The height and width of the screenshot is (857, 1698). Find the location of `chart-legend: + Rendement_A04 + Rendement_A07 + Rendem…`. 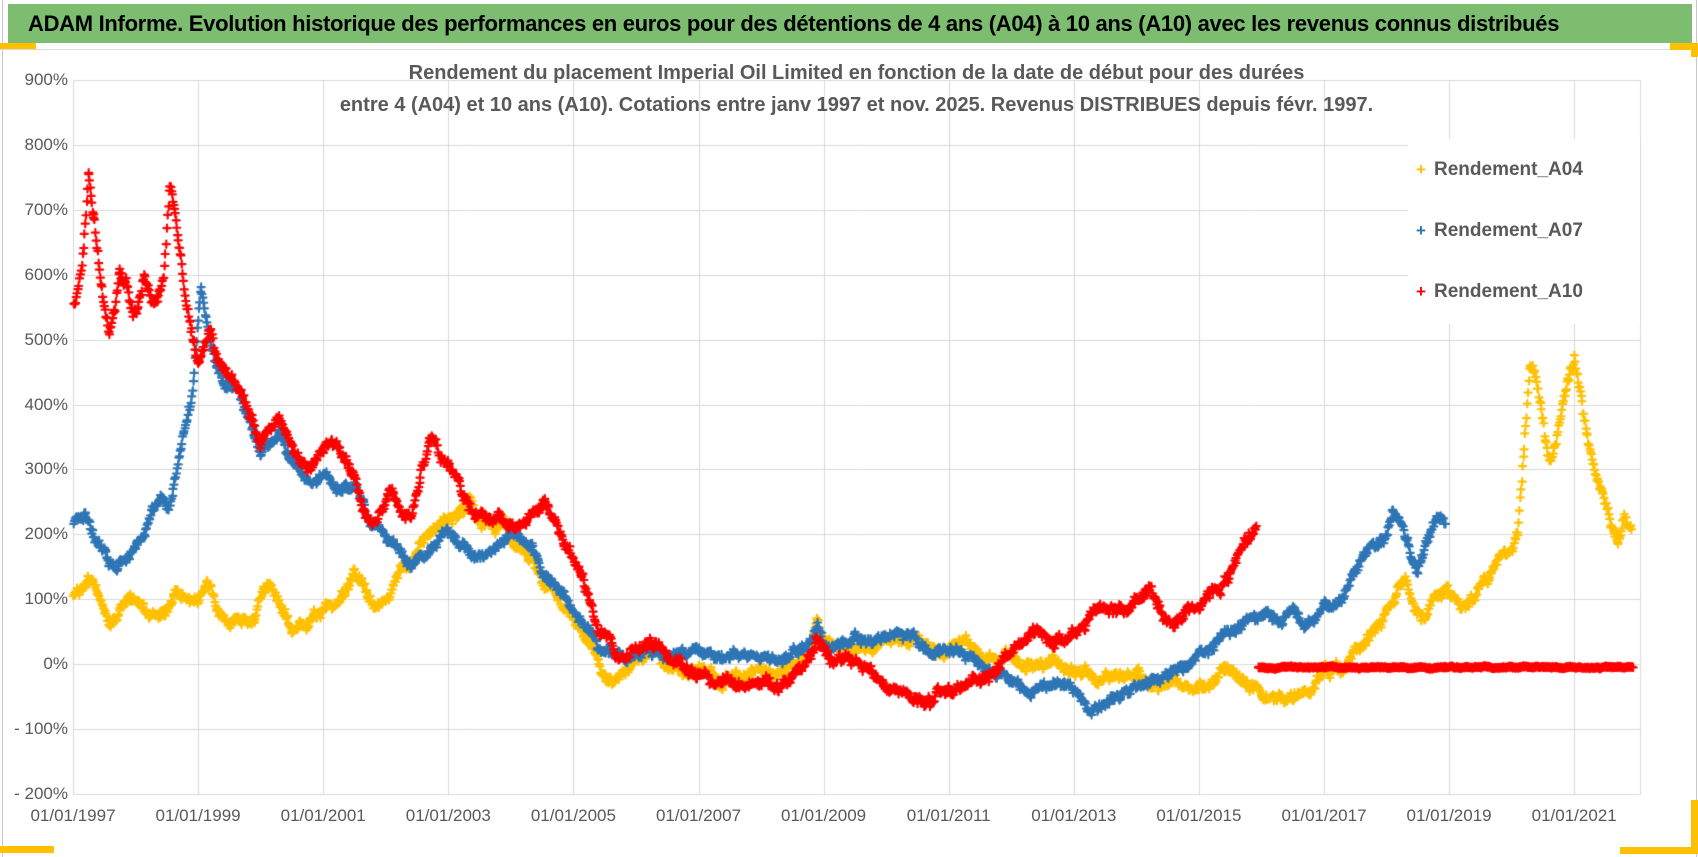

chart-legend: + Rendement_A04 + Rendement_A07 + Rendem… is located at coordinates (1524, 231).